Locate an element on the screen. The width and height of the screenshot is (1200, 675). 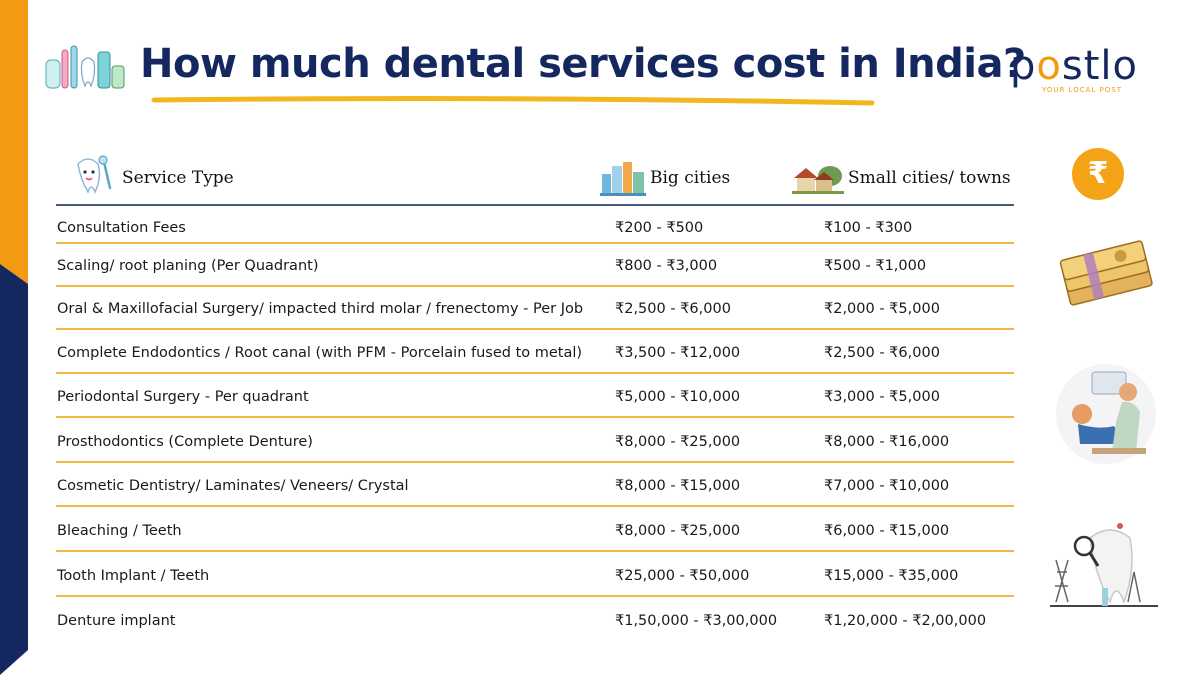
big-city-cost-cell: ₹5,000 - ₹10,000 is located at coordinates (678, 397).